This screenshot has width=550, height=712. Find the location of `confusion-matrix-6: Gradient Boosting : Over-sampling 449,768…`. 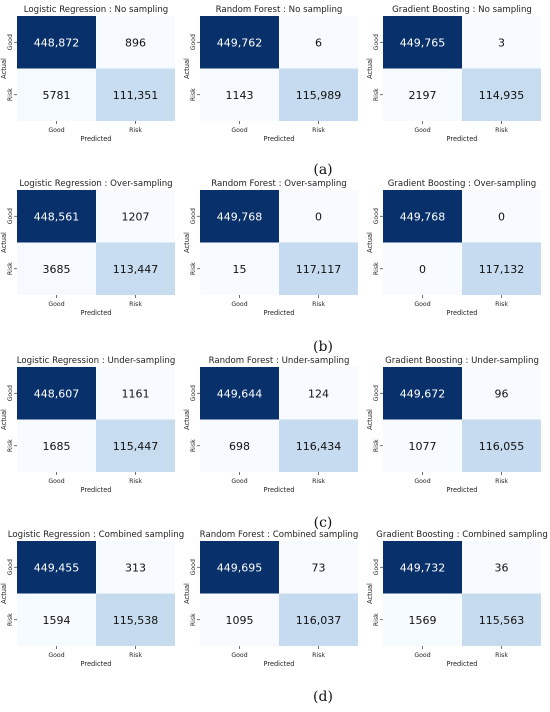

confusion-matrix-6: Gradient Boosting : Over-sampling 449,768… is located at coordinates (453, 248).